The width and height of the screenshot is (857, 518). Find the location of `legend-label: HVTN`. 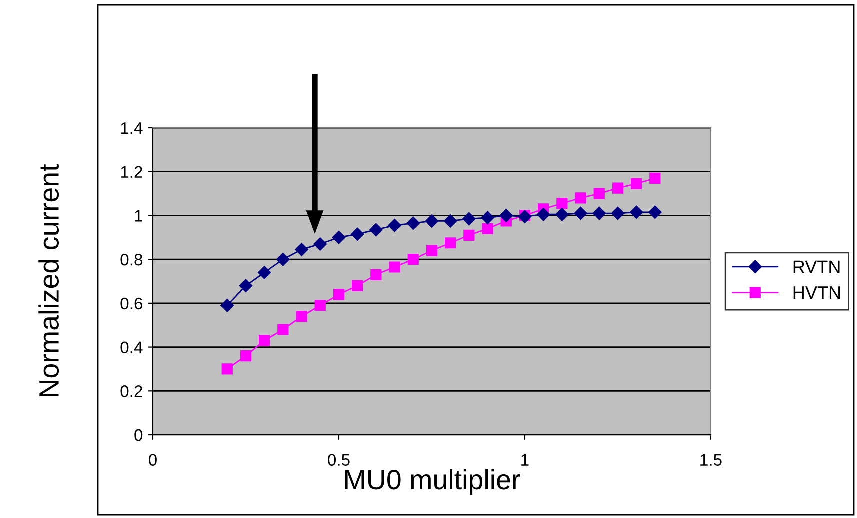

legend-label: HVTN is located at coordinates (817, 293).